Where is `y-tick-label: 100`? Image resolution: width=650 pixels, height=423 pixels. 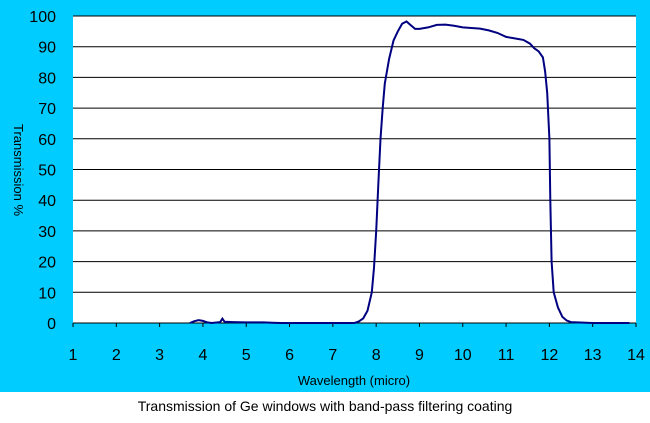
y-tick-label: 100 is located at coordinates (42, 17).